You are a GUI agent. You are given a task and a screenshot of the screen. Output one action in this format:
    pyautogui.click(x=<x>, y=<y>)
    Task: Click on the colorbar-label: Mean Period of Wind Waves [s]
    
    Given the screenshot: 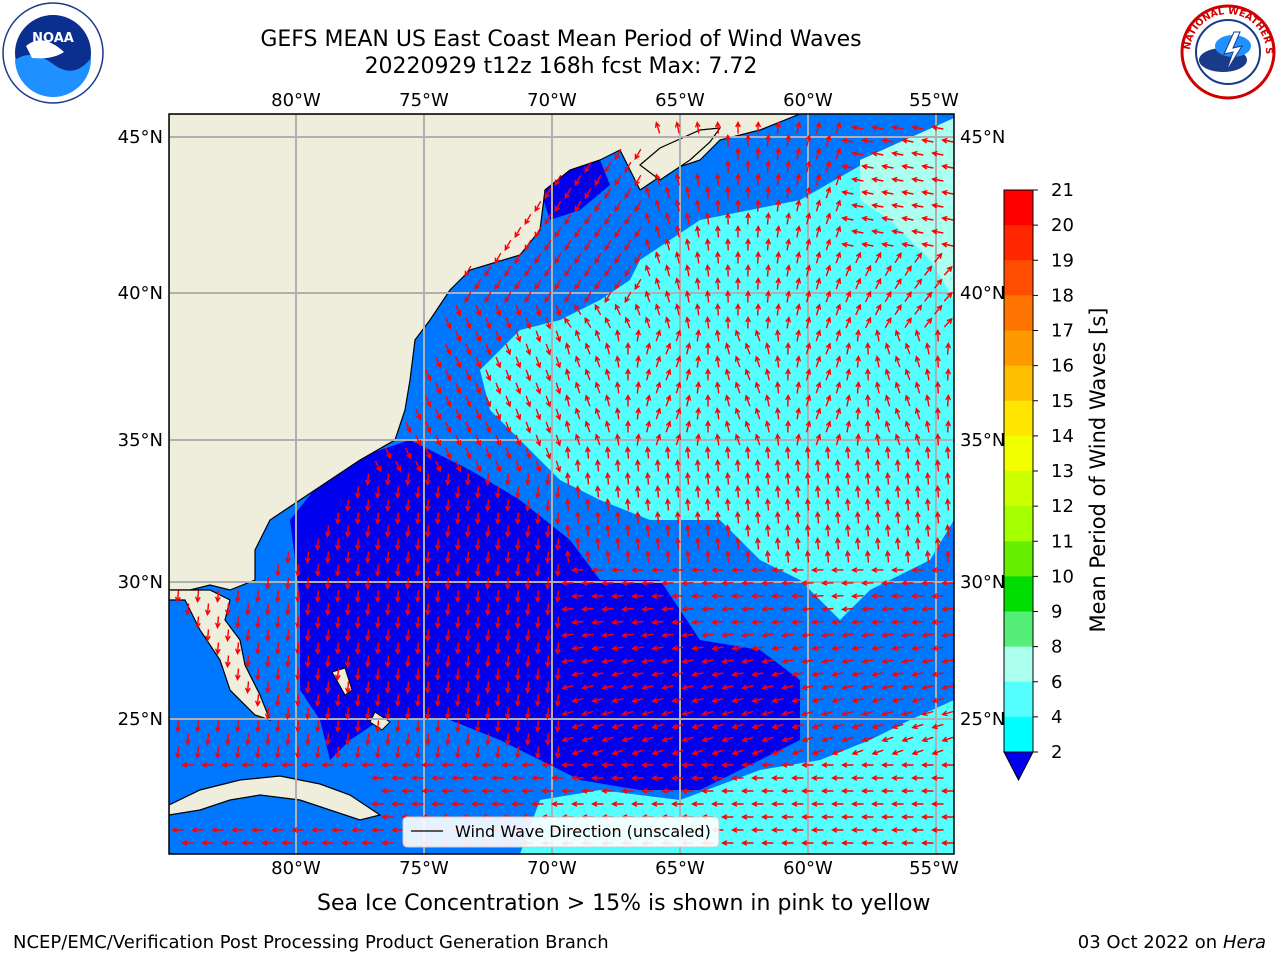 What is the action you would take?
    pyautogui.click(x=1098, y=470)
    